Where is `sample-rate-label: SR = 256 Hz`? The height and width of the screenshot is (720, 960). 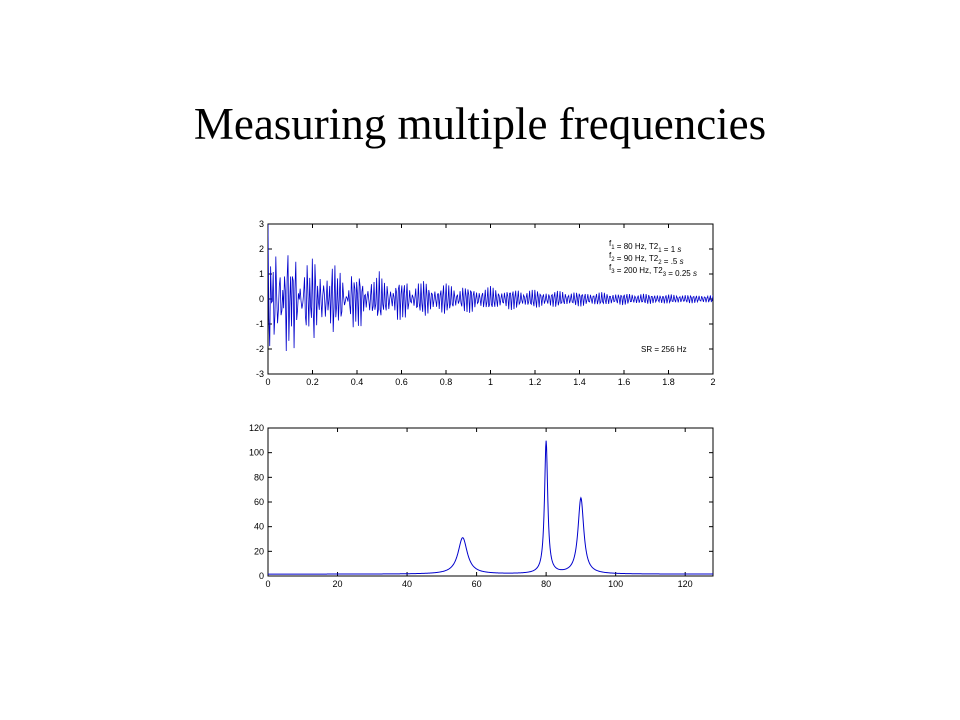 sample-rate-label: SR = 256 Hz is located at coordinates (664, 349).